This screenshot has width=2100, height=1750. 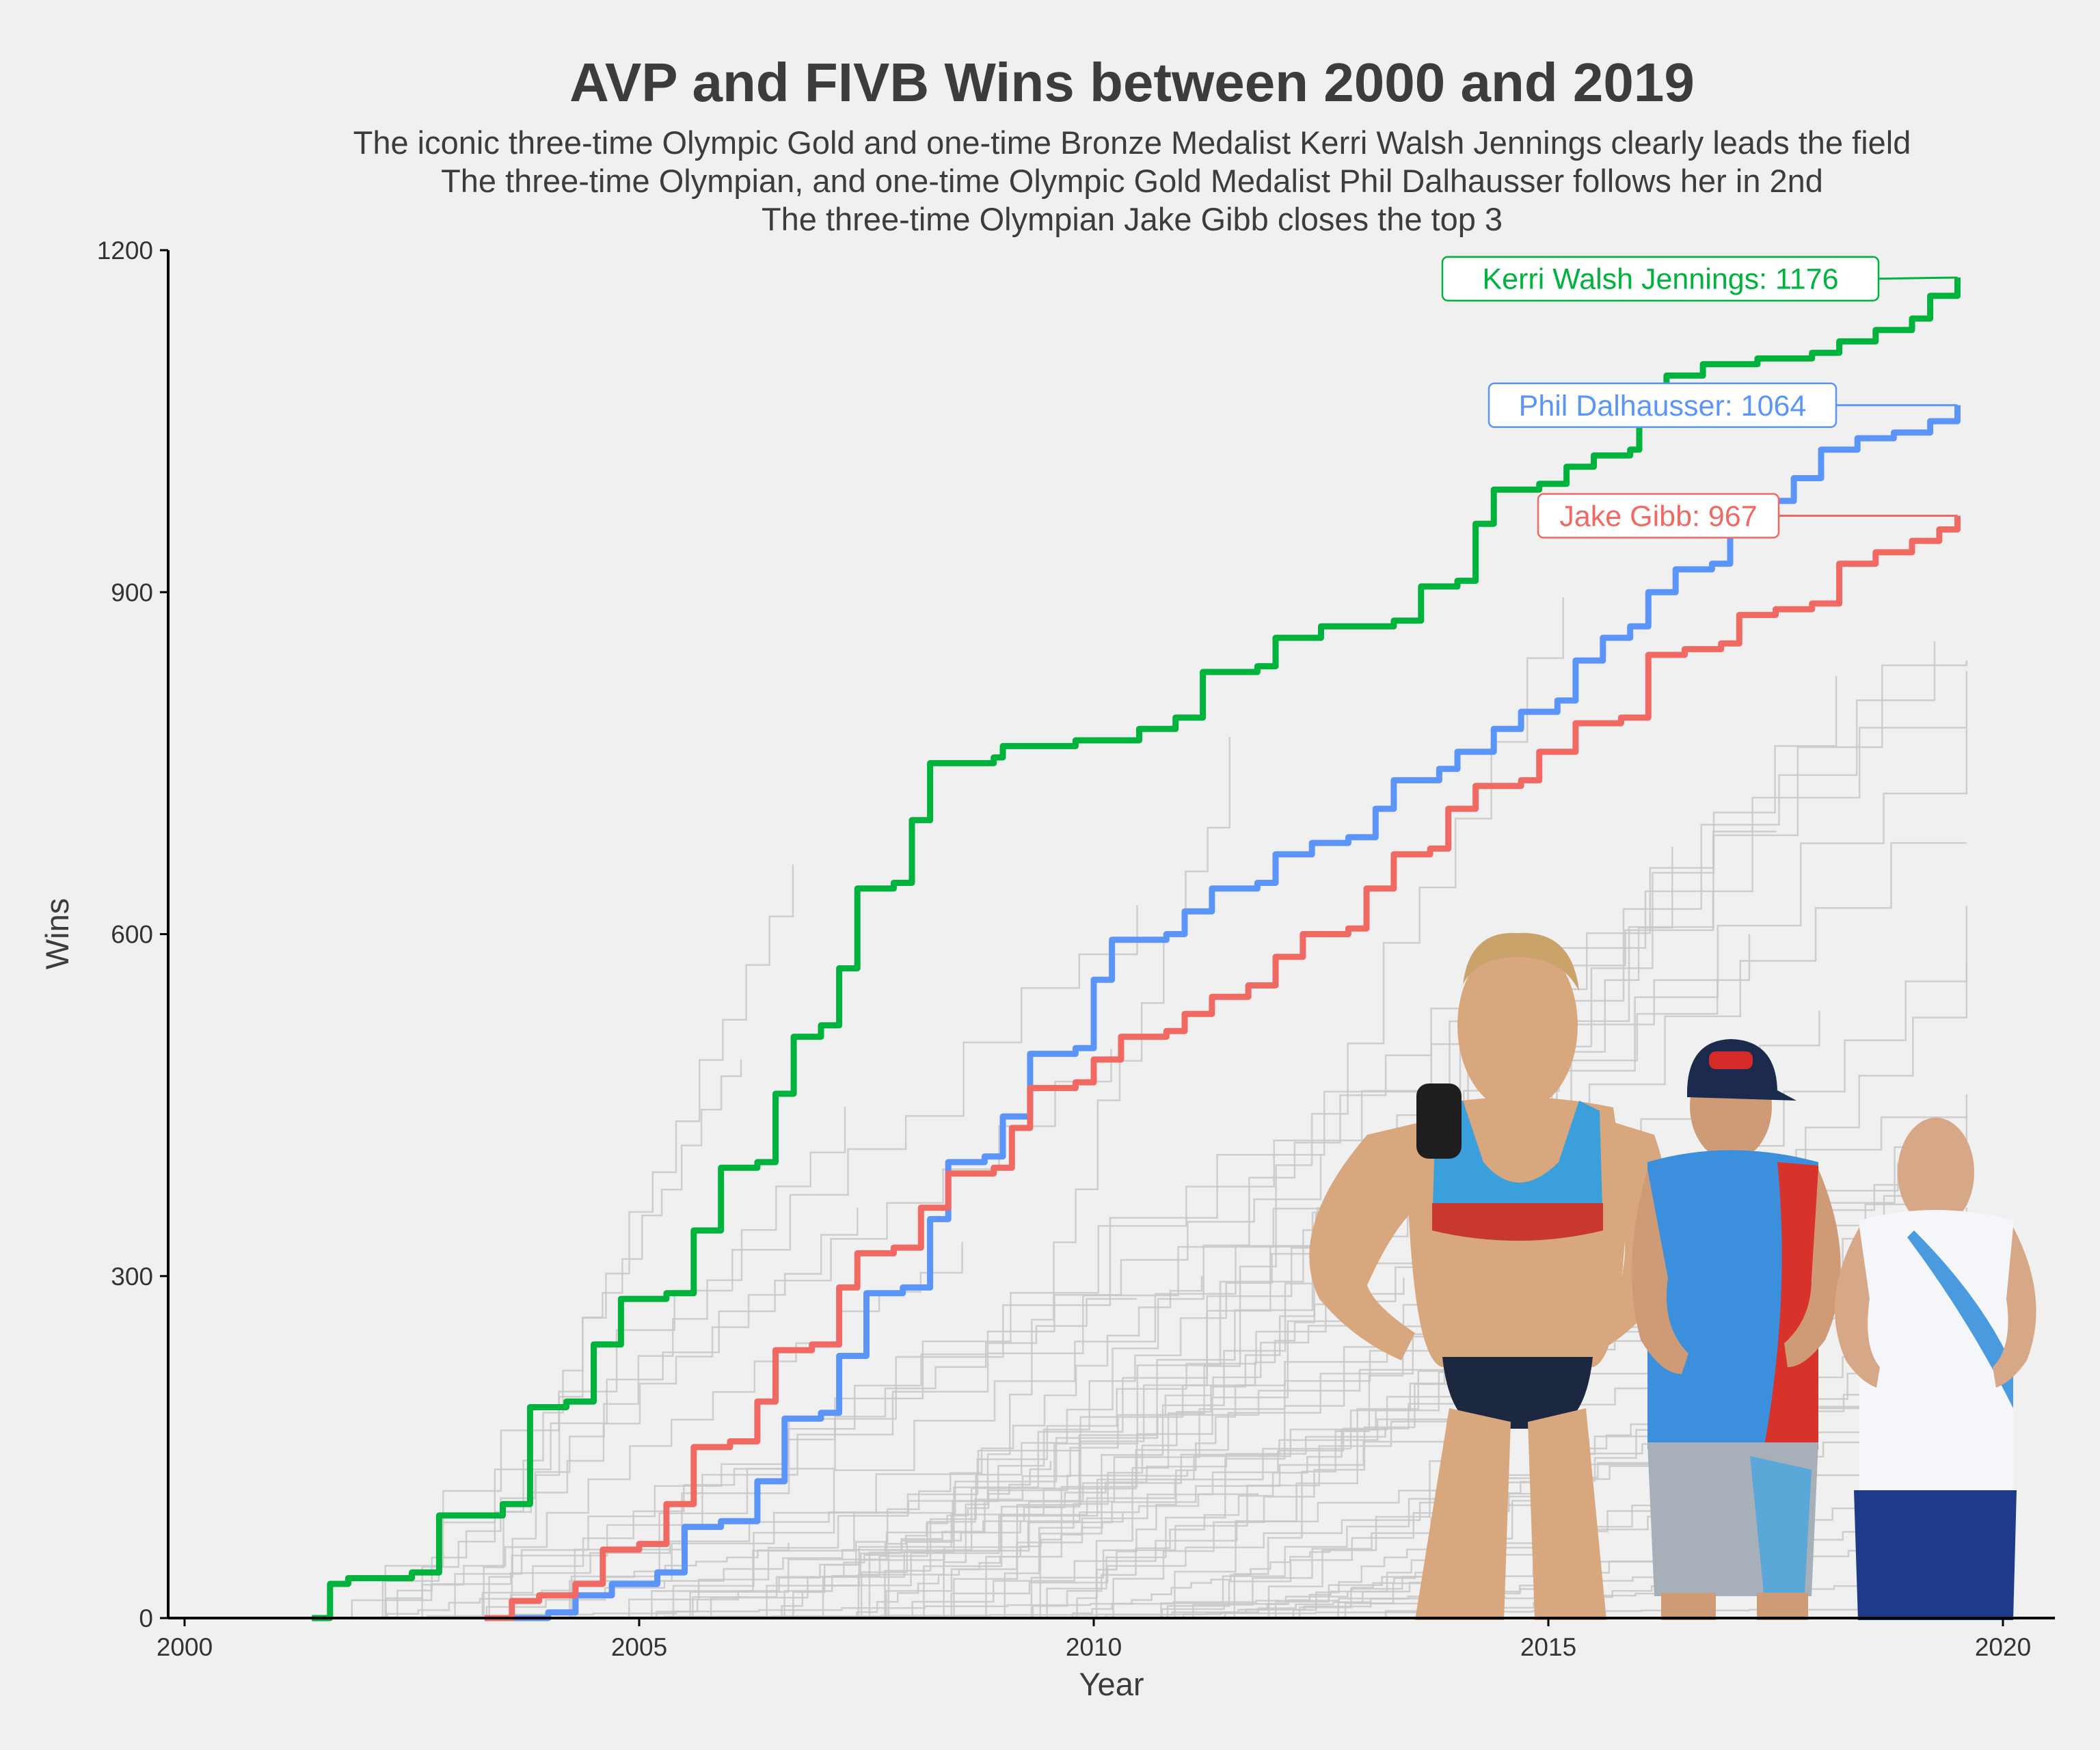 What do you see at coordinates (57, 933) in the screenshot?
I see `y-axis-title: Wins` at bounding box center [57, 933].